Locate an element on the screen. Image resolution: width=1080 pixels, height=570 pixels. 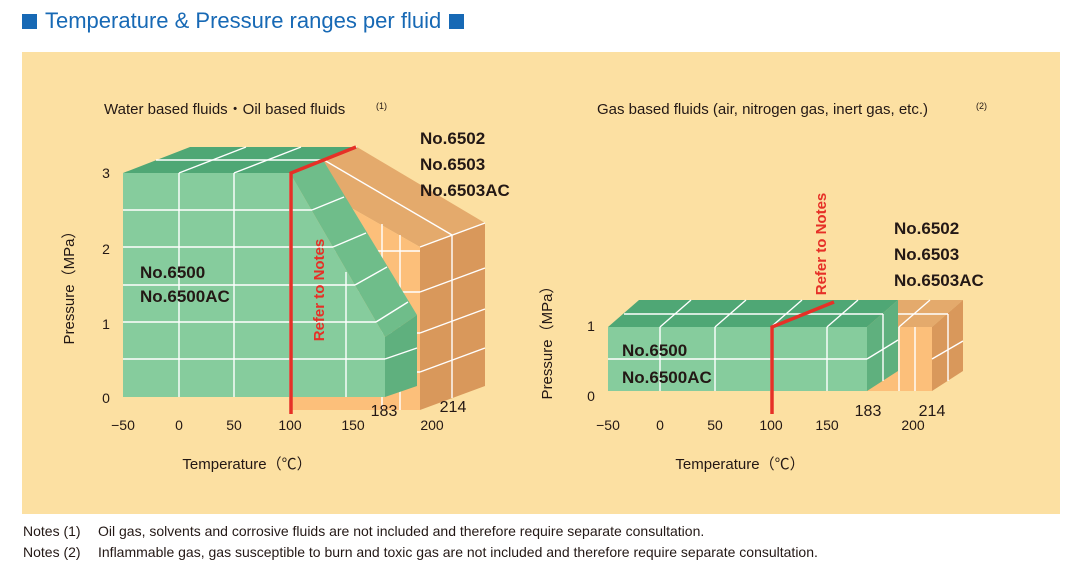
note-2-label: Notes (2) is located at coordinates (52, 552).